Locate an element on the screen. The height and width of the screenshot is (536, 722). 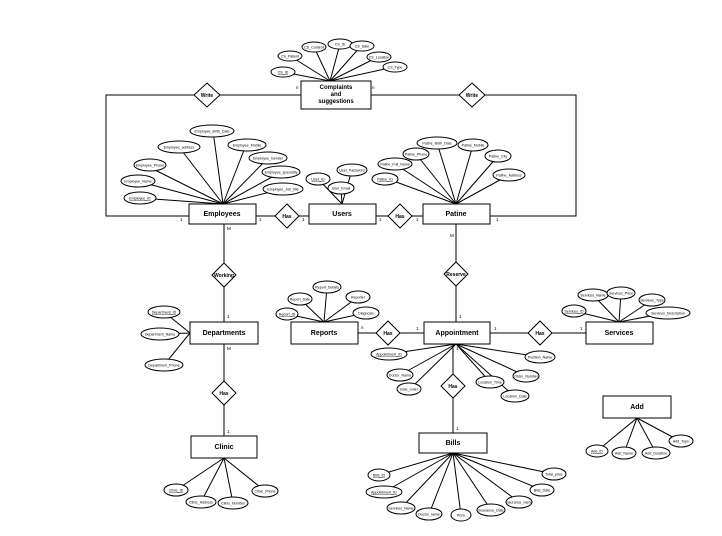
entity-complaints-and-suggestions: Complaints and suggestions is located at coordinates (336, 95).